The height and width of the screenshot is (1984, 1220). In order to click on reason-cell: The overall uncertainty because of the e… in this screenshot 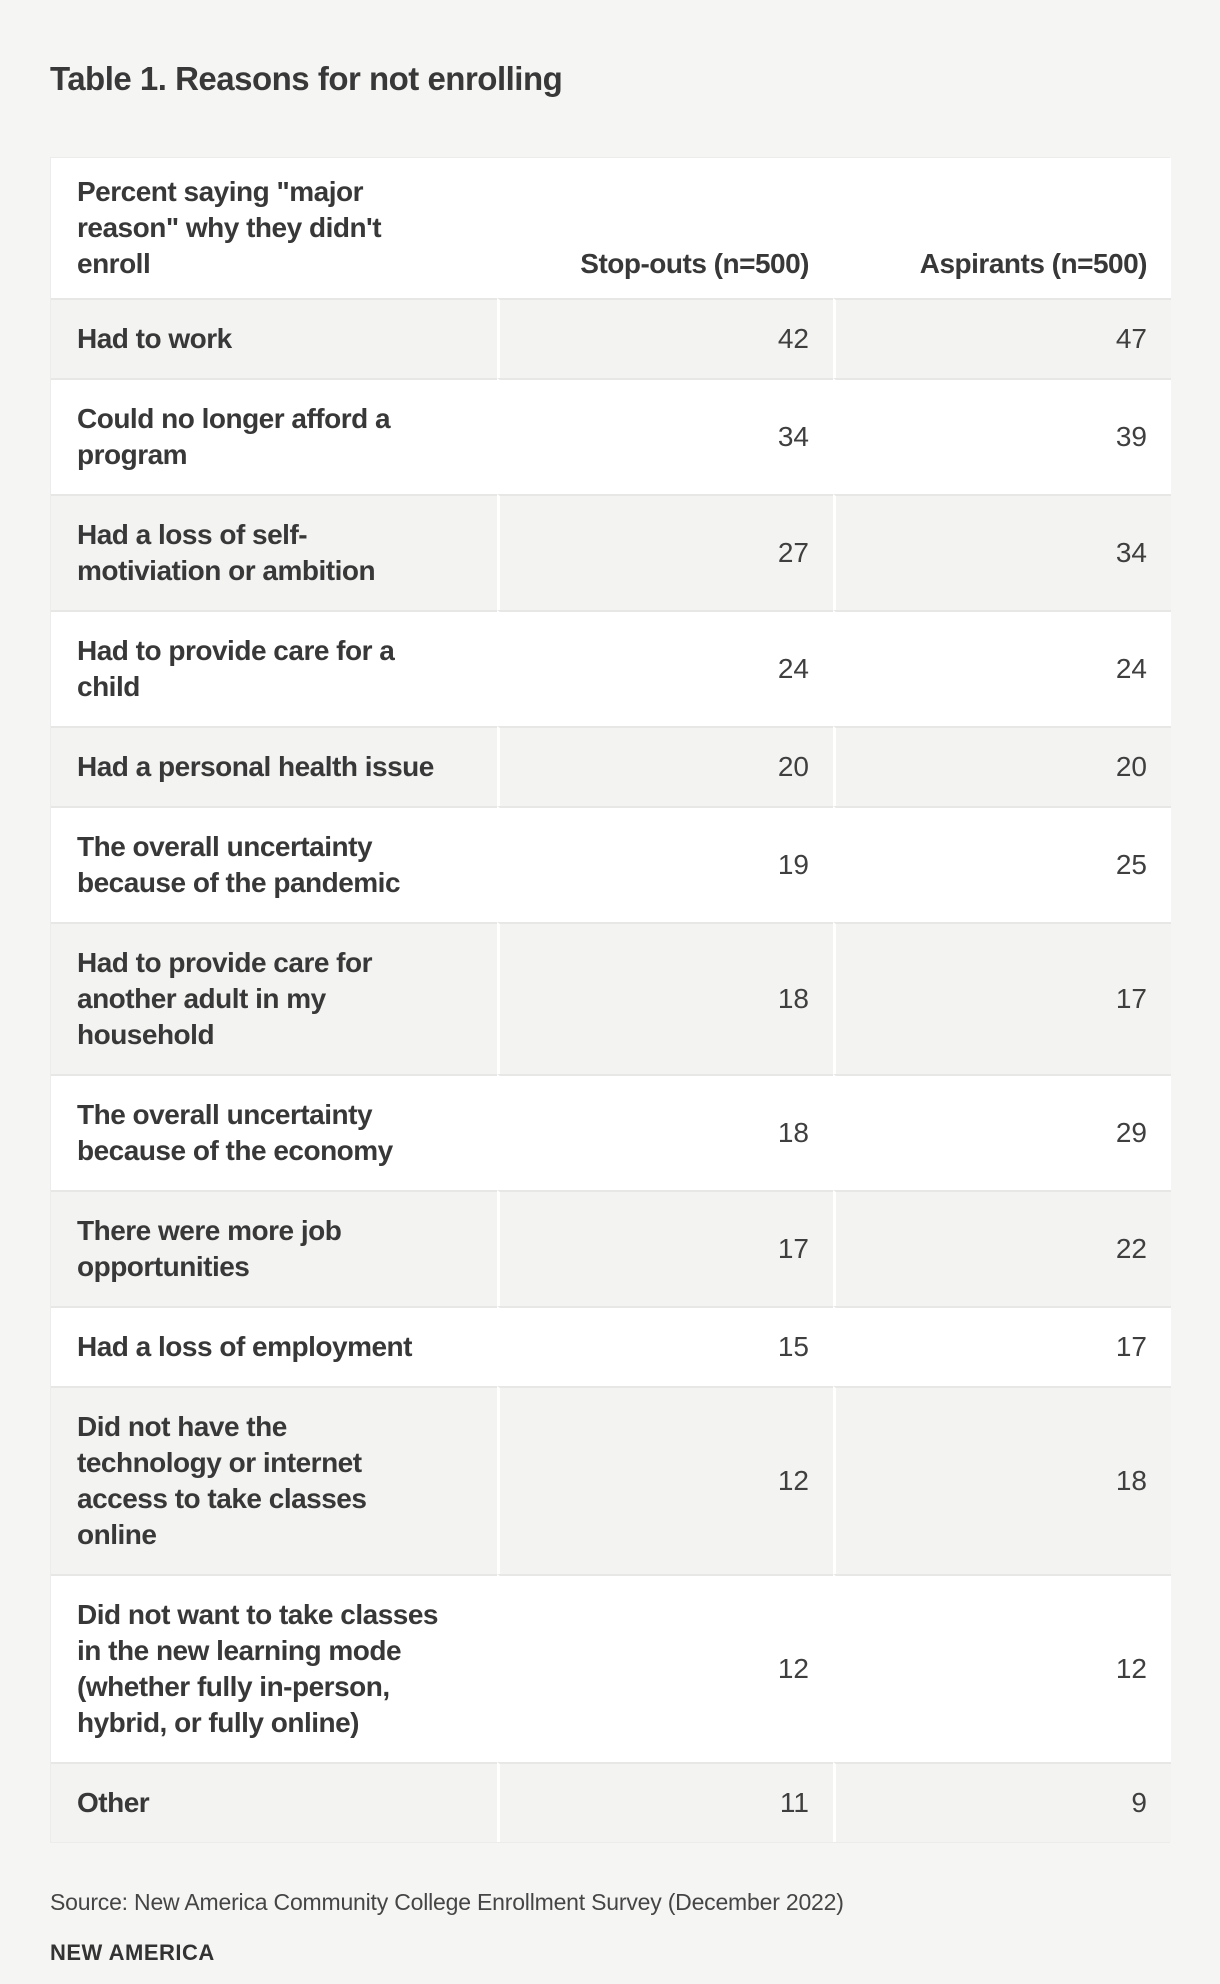, I will do `click(274, 1132)`.